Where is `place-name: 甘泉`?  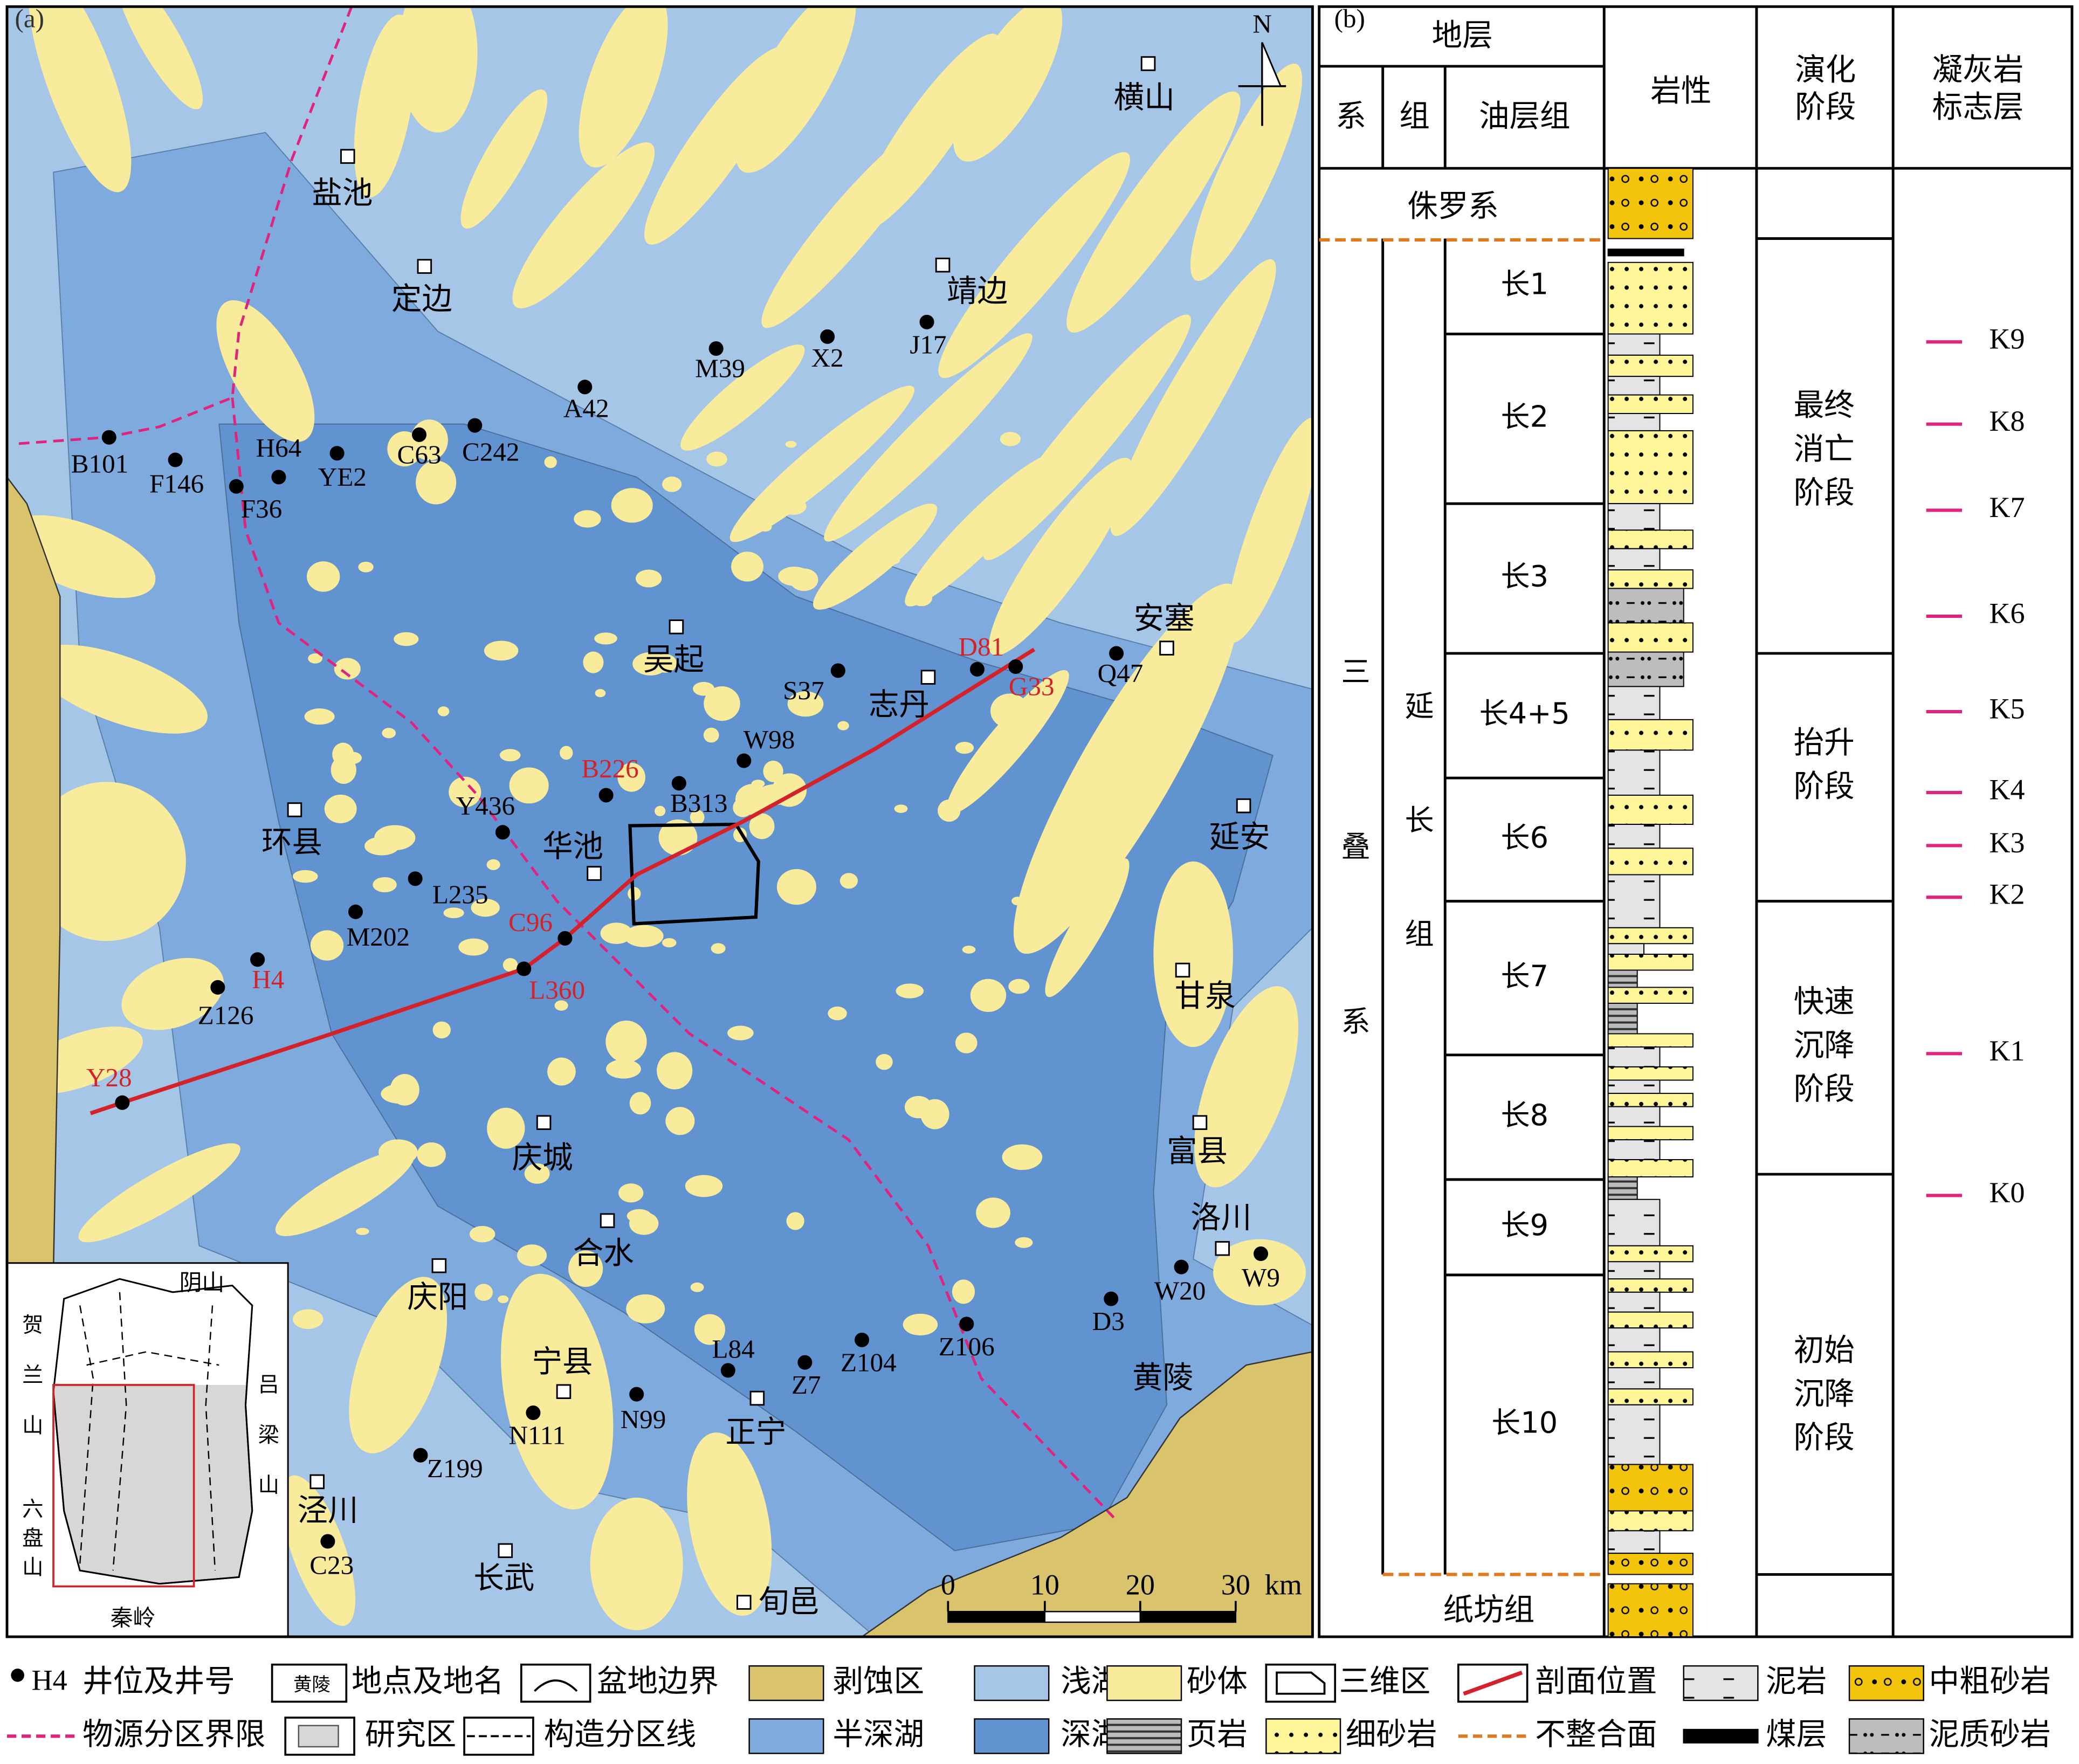 place-name: 甘泉 is located at coordinates (1205, 996).